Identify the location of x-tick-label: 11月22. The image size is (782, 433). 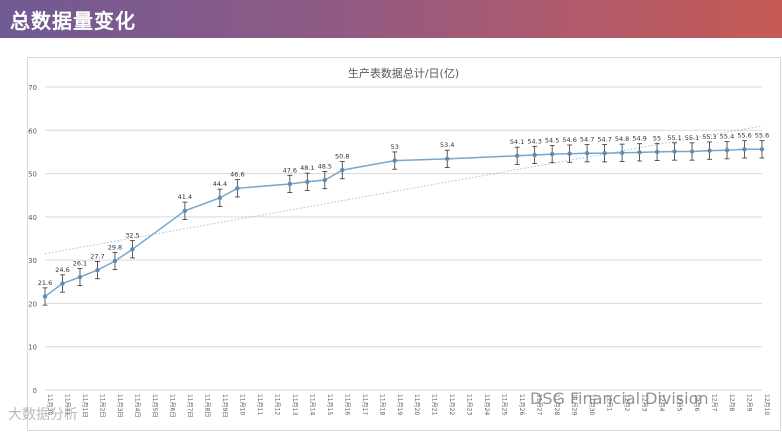
(451, 404).